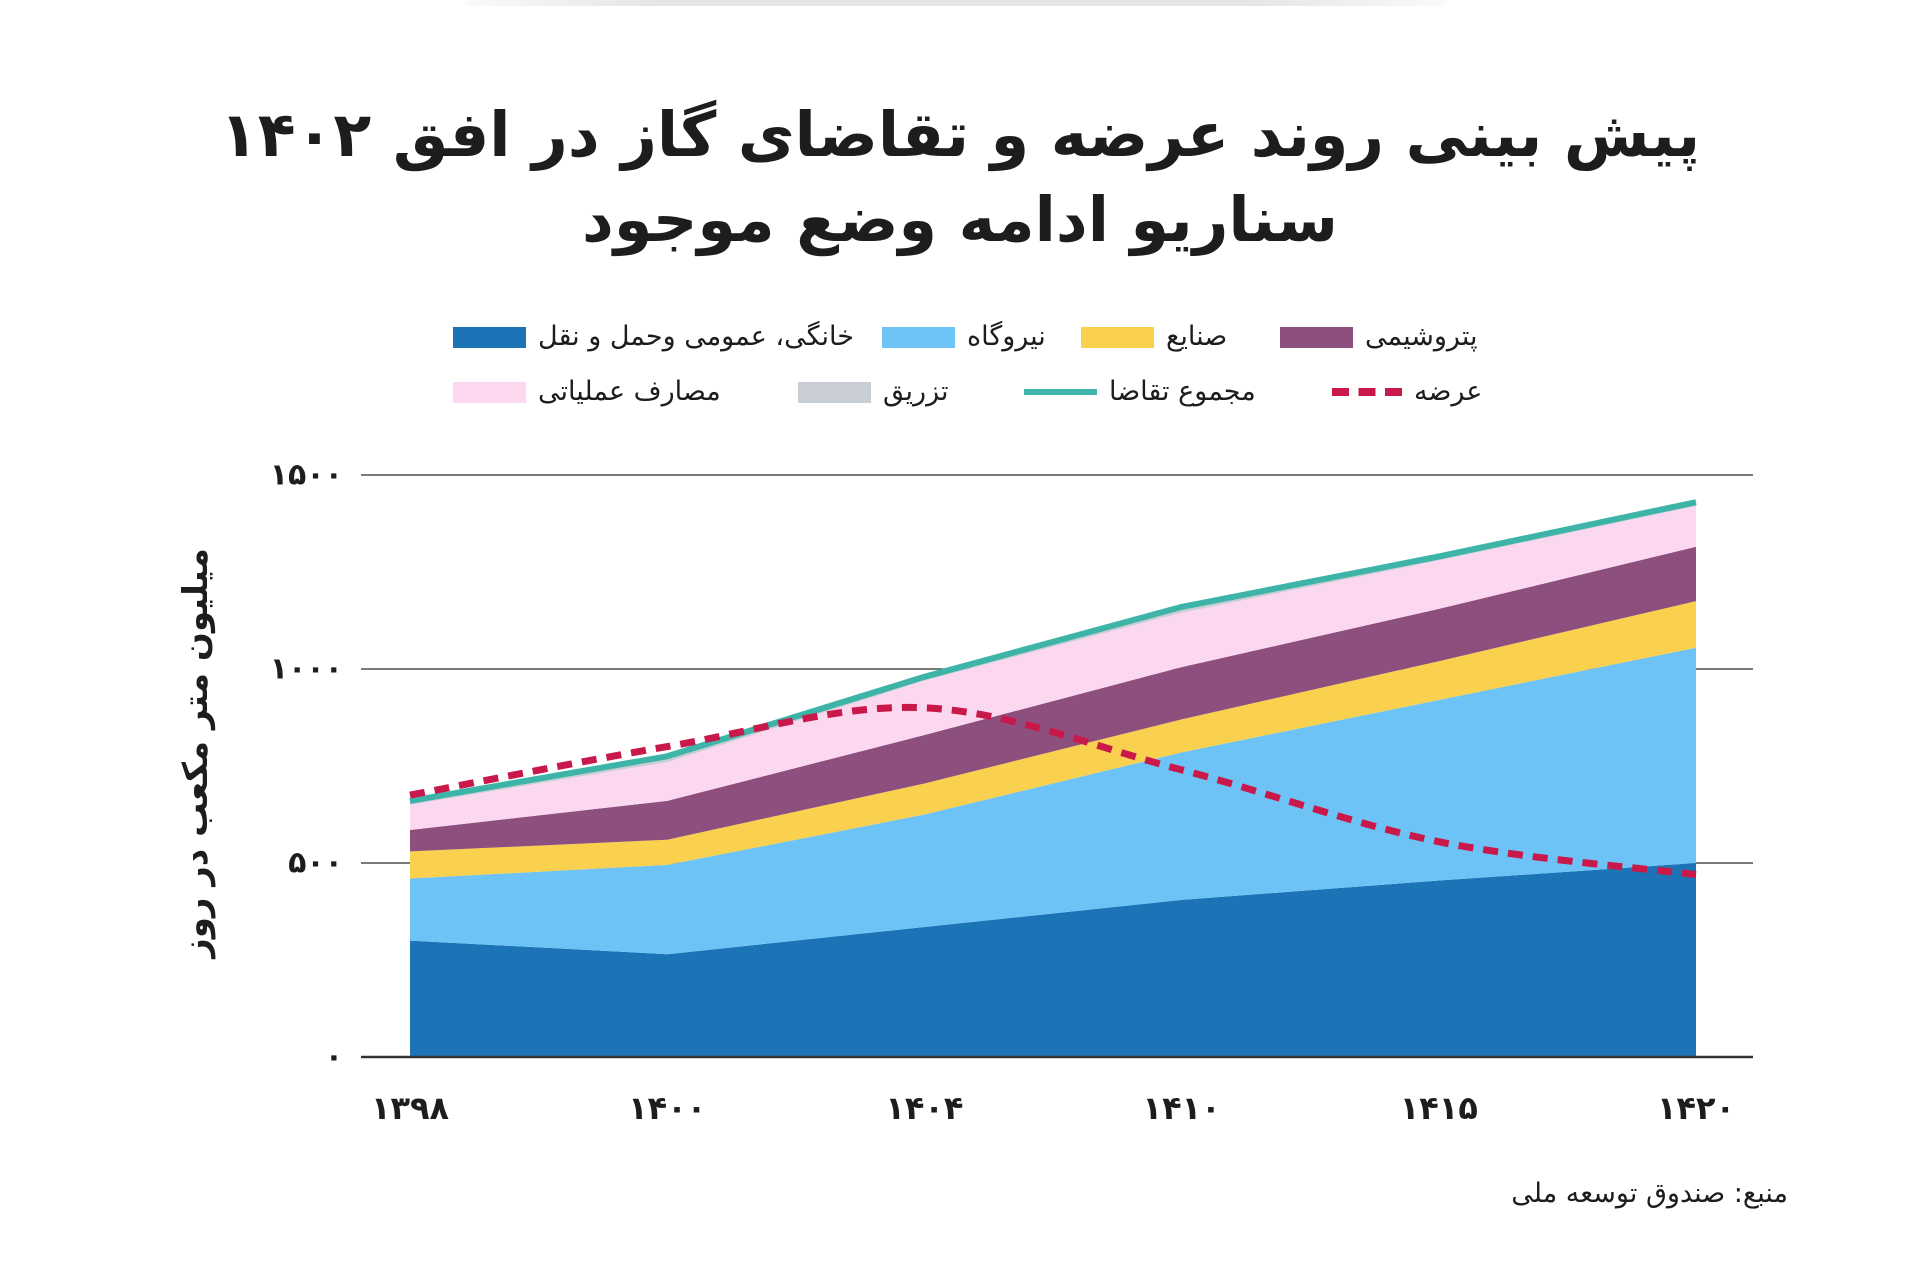 Image resolution: width=1920 pixels, height=1261 pixels. Describe the element at coordinates (873, 392) in the screenshot. I see `legend-item-injection: تزریق` at that location.